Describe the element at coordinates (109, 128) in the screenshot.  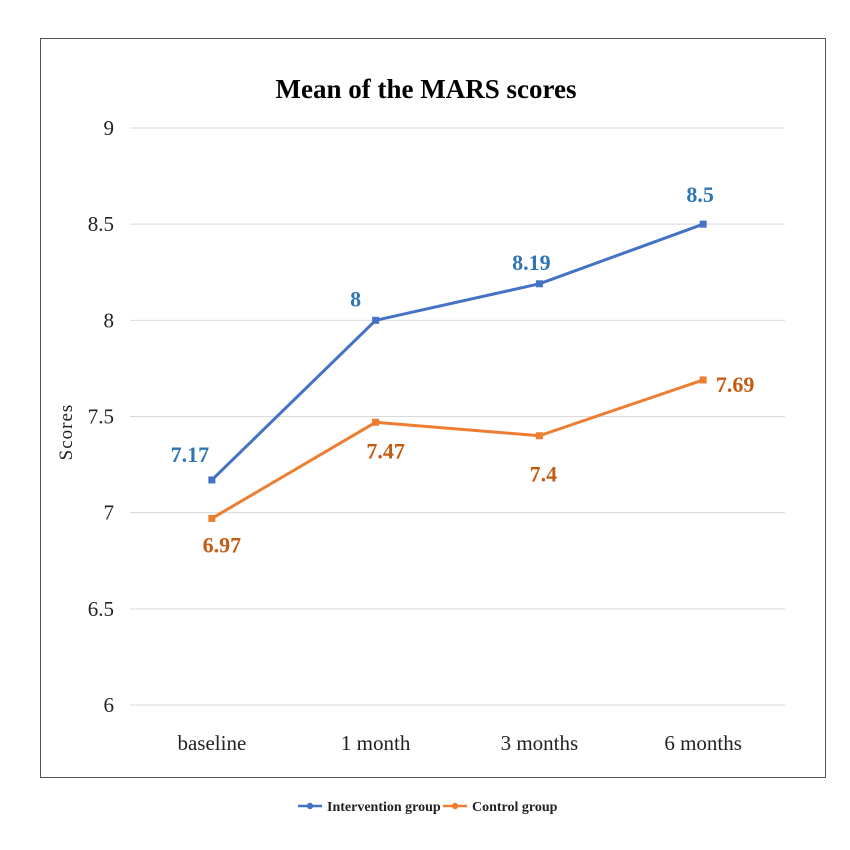
I see `y-tick-label: 9` at that location.